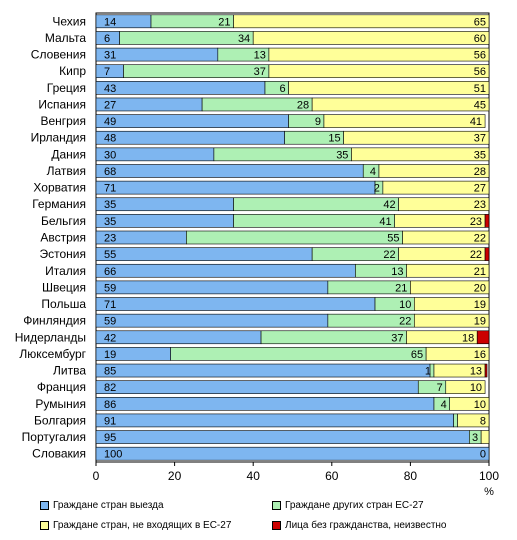 The image size is (517, 540). What do you see at coordinates (110, 338) in the screenshot?
I see `data-label: 42` at bounding box center [110, 338].